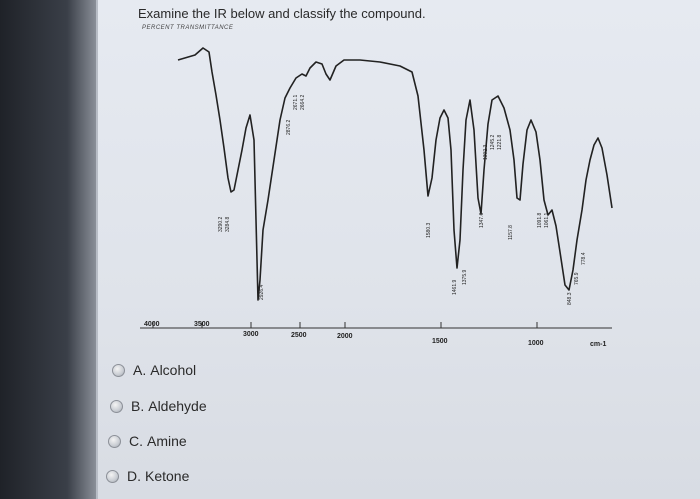 The height and width of the screenshot is (499, 700). Describe the element at coordinates (584, 258) in the screenshot. I see `peak-label: 778.4` at that location.